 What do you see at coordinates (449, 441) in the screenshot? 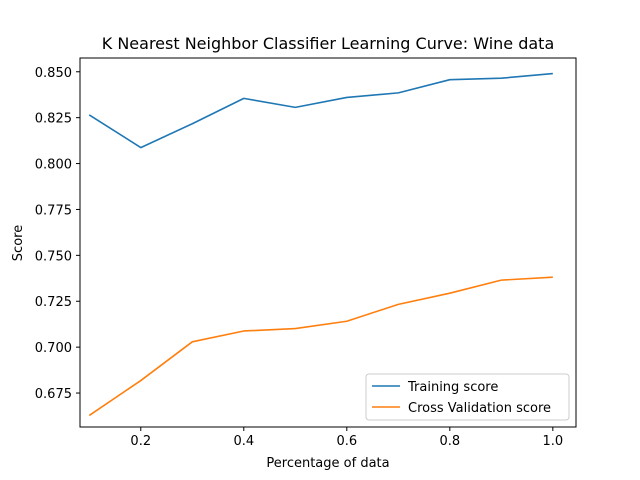
I see `x-tick-label: 0.8` at bounding box center [449, 441].